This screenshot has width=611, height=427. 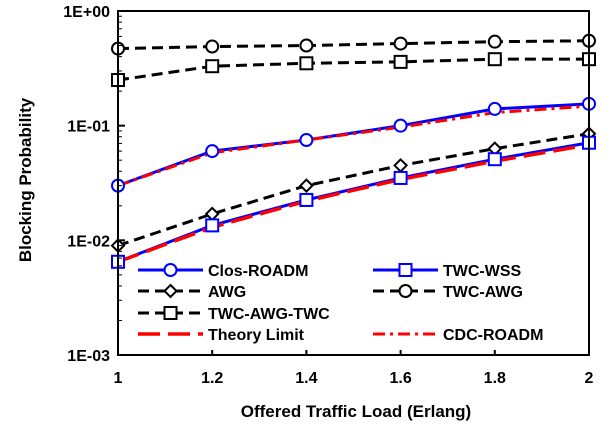 I want to click on y-tick-label: 1E+00, so click(x=86, y=12).